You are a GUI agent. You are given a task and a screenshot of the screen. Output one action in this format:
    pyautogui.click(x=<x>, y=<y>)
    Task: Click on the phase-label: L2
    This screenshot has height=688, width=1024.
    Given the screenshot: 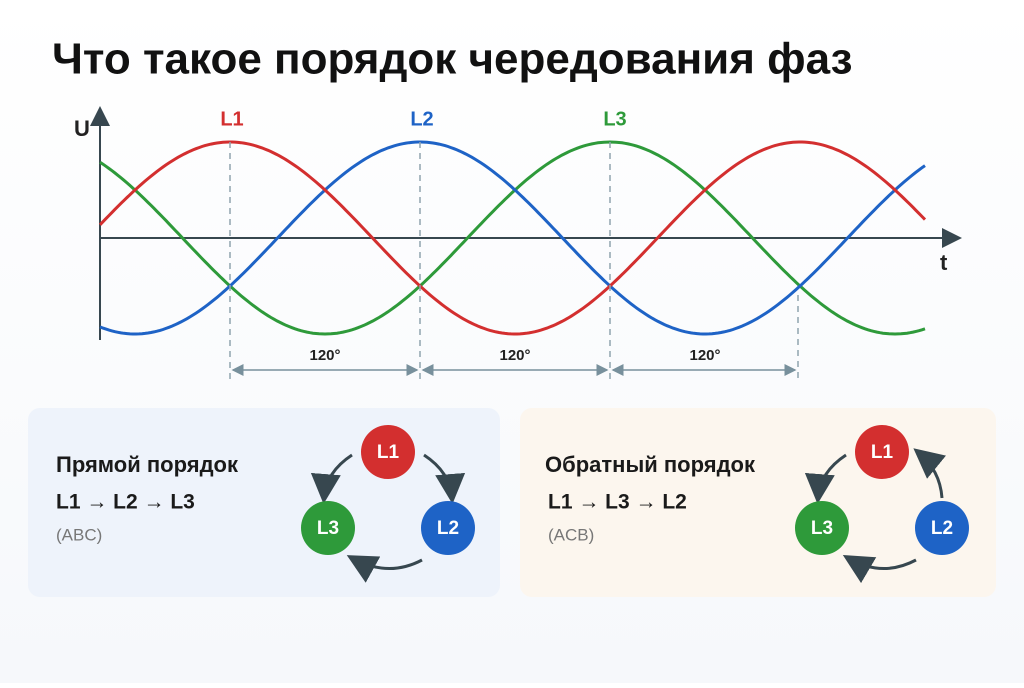 What is the action you would take?
    pyautogui.click(x=421, y=119)
    